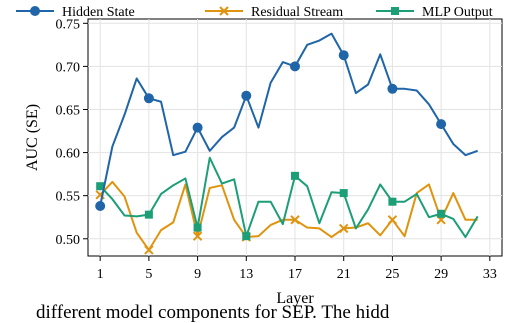  I want to click on legend-label: Hidden State, so click(98, 12).